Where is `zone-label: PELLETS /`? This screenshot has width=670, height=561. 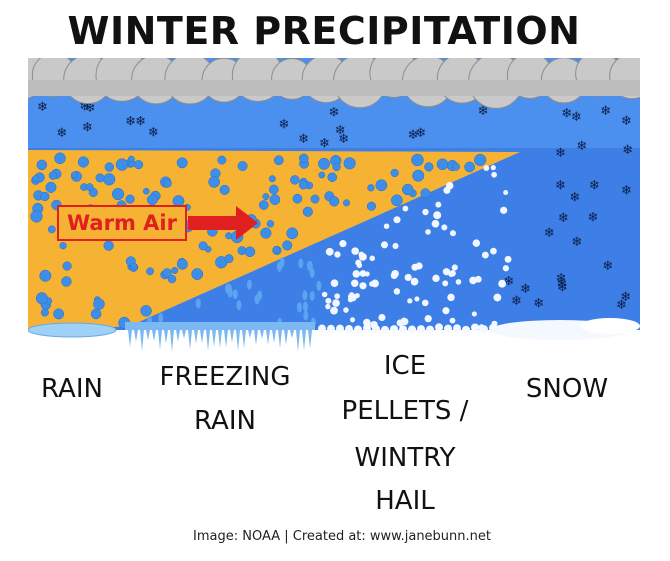
zone-label: PELLETS / is located at coordinates (405, 411).